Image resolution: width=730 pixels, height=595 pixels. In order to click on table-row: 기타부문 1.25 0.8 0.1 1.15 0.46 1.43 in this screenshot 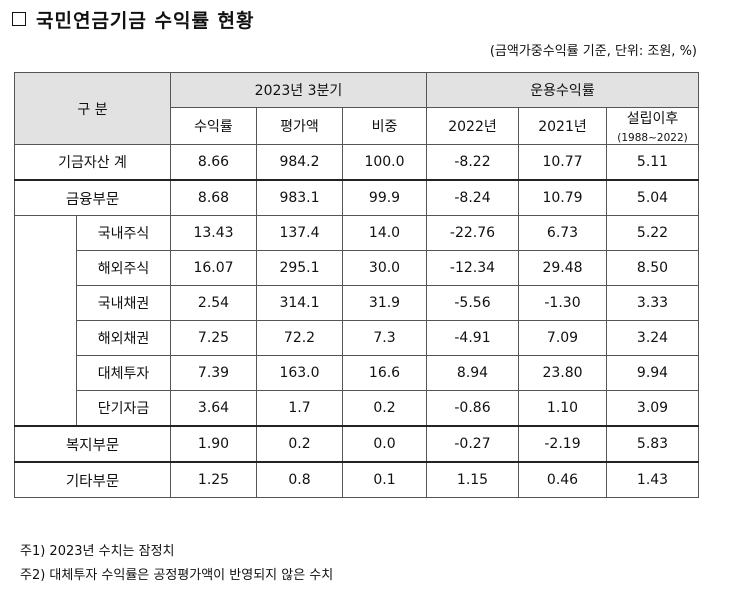, I will do `click(357, 479)`.